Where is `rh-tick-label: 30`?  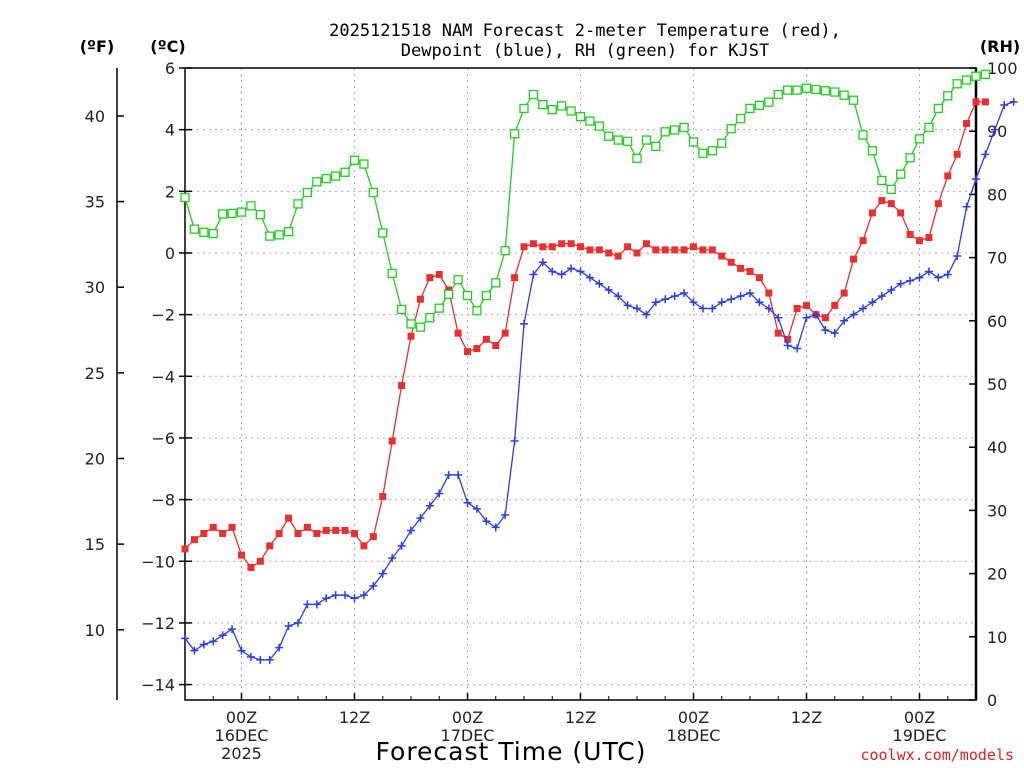 rh-tick-label: 30 is located at coordinates (997, 510).